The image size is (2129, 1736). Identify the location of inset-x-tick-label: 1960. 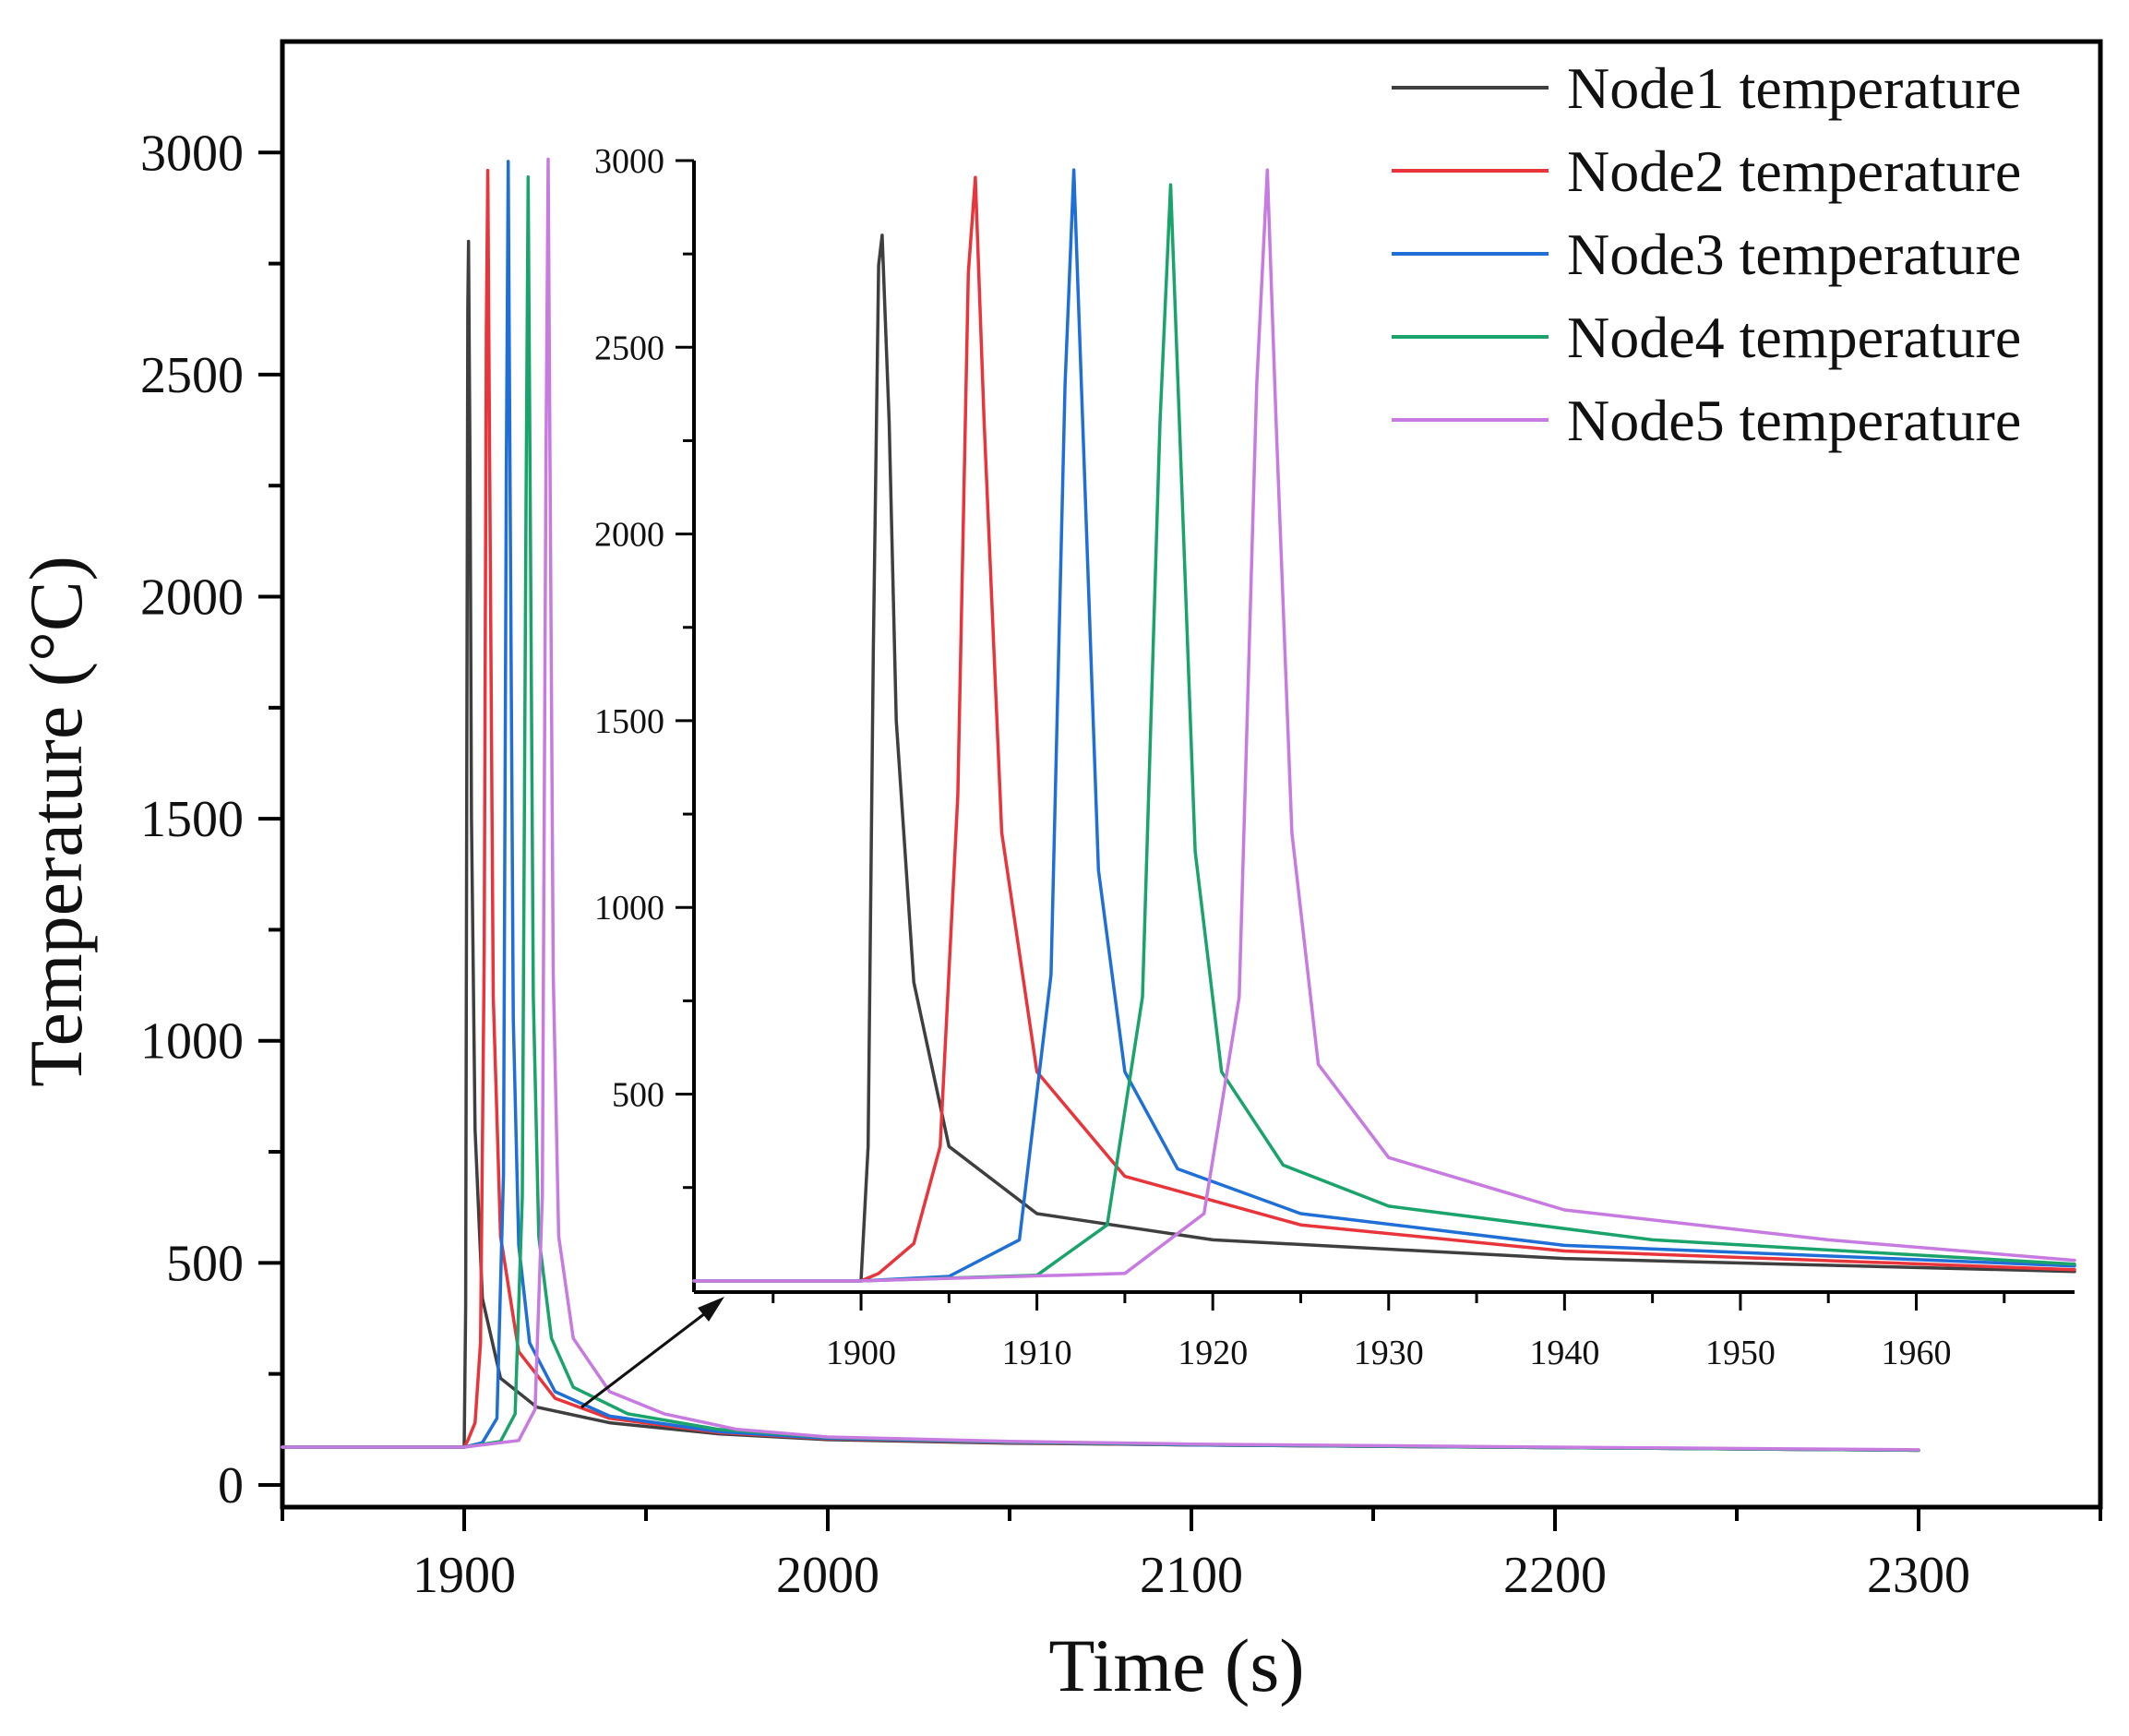
(1916, 1353).